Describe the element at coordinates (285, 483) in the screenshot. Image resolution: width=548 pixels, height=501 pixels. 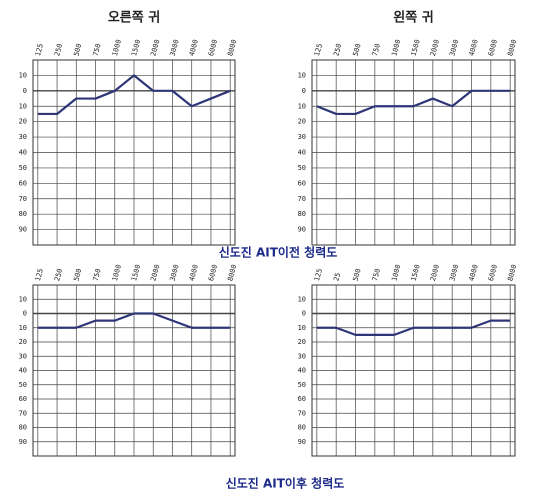
I see `caption: 신도진 AIT이후 청력도` at that location.